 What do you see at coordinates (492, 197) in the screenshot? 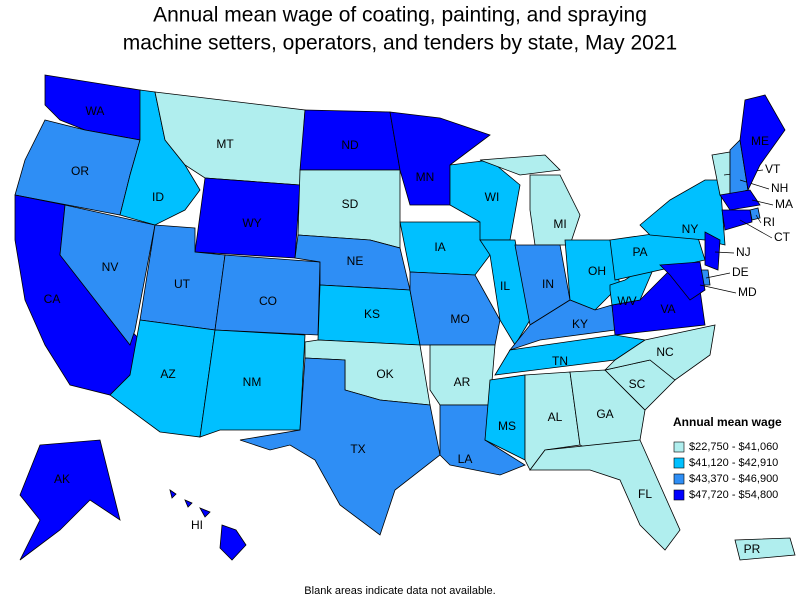
I see `state-label: WI` at bounding box center [492, 197].